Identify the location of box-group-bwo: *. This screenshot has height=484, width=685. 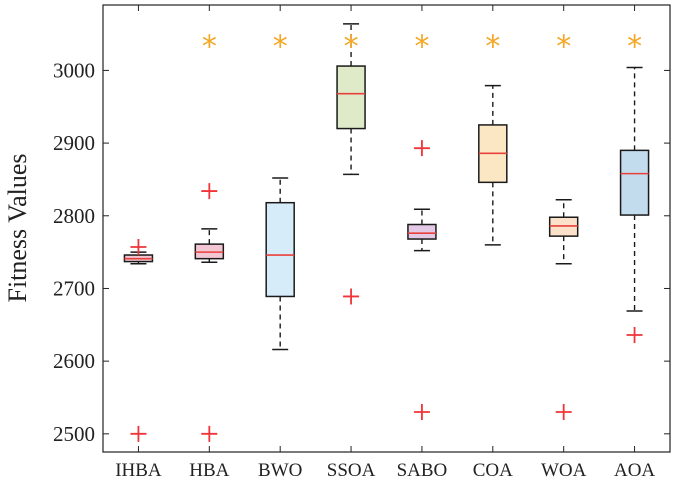
(280, 190).